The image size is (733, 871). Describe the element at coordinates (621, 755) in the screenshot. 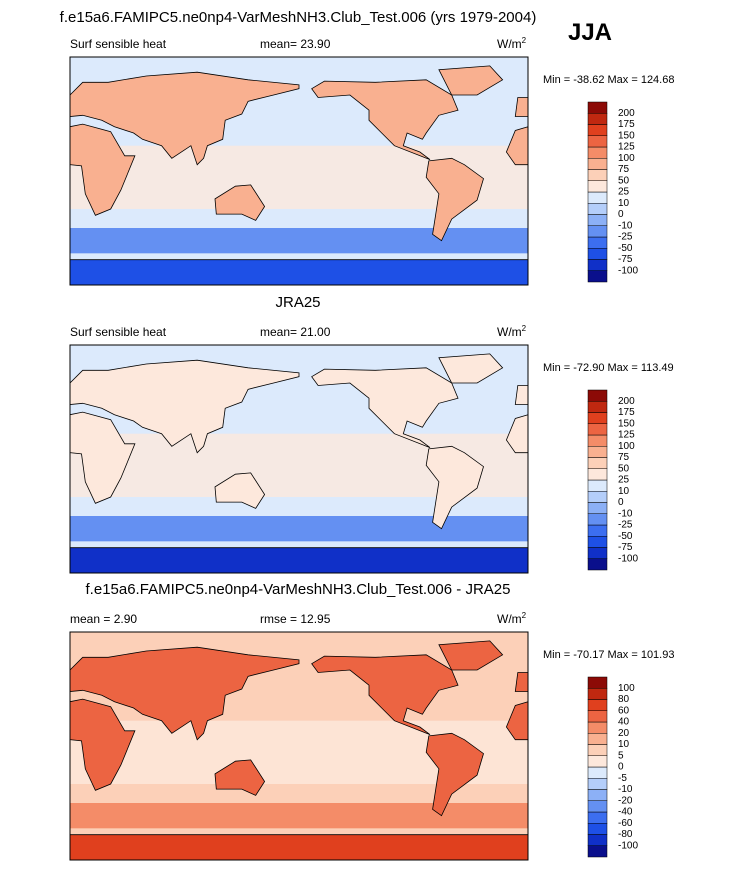

I see `colorbar-label: 5` at that location.